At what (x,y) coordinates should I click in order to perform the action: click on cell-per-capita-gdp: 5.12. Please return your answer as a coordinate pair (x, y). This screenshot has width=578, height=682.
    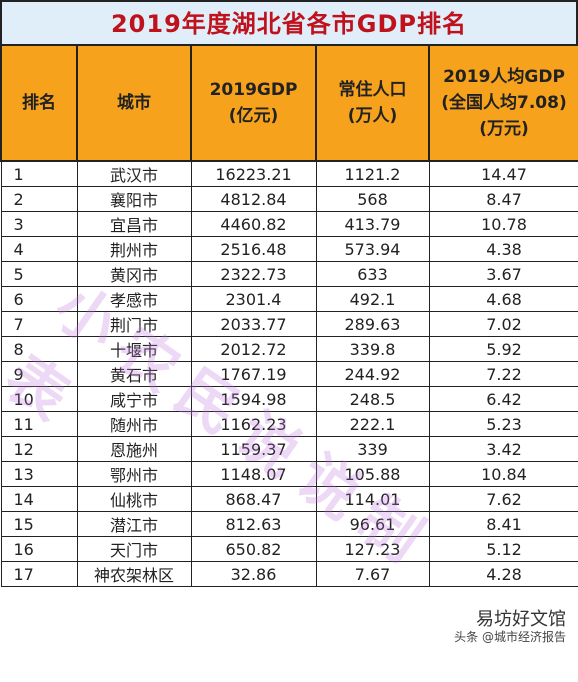
    Looking at the image, I should click on (503, 549).